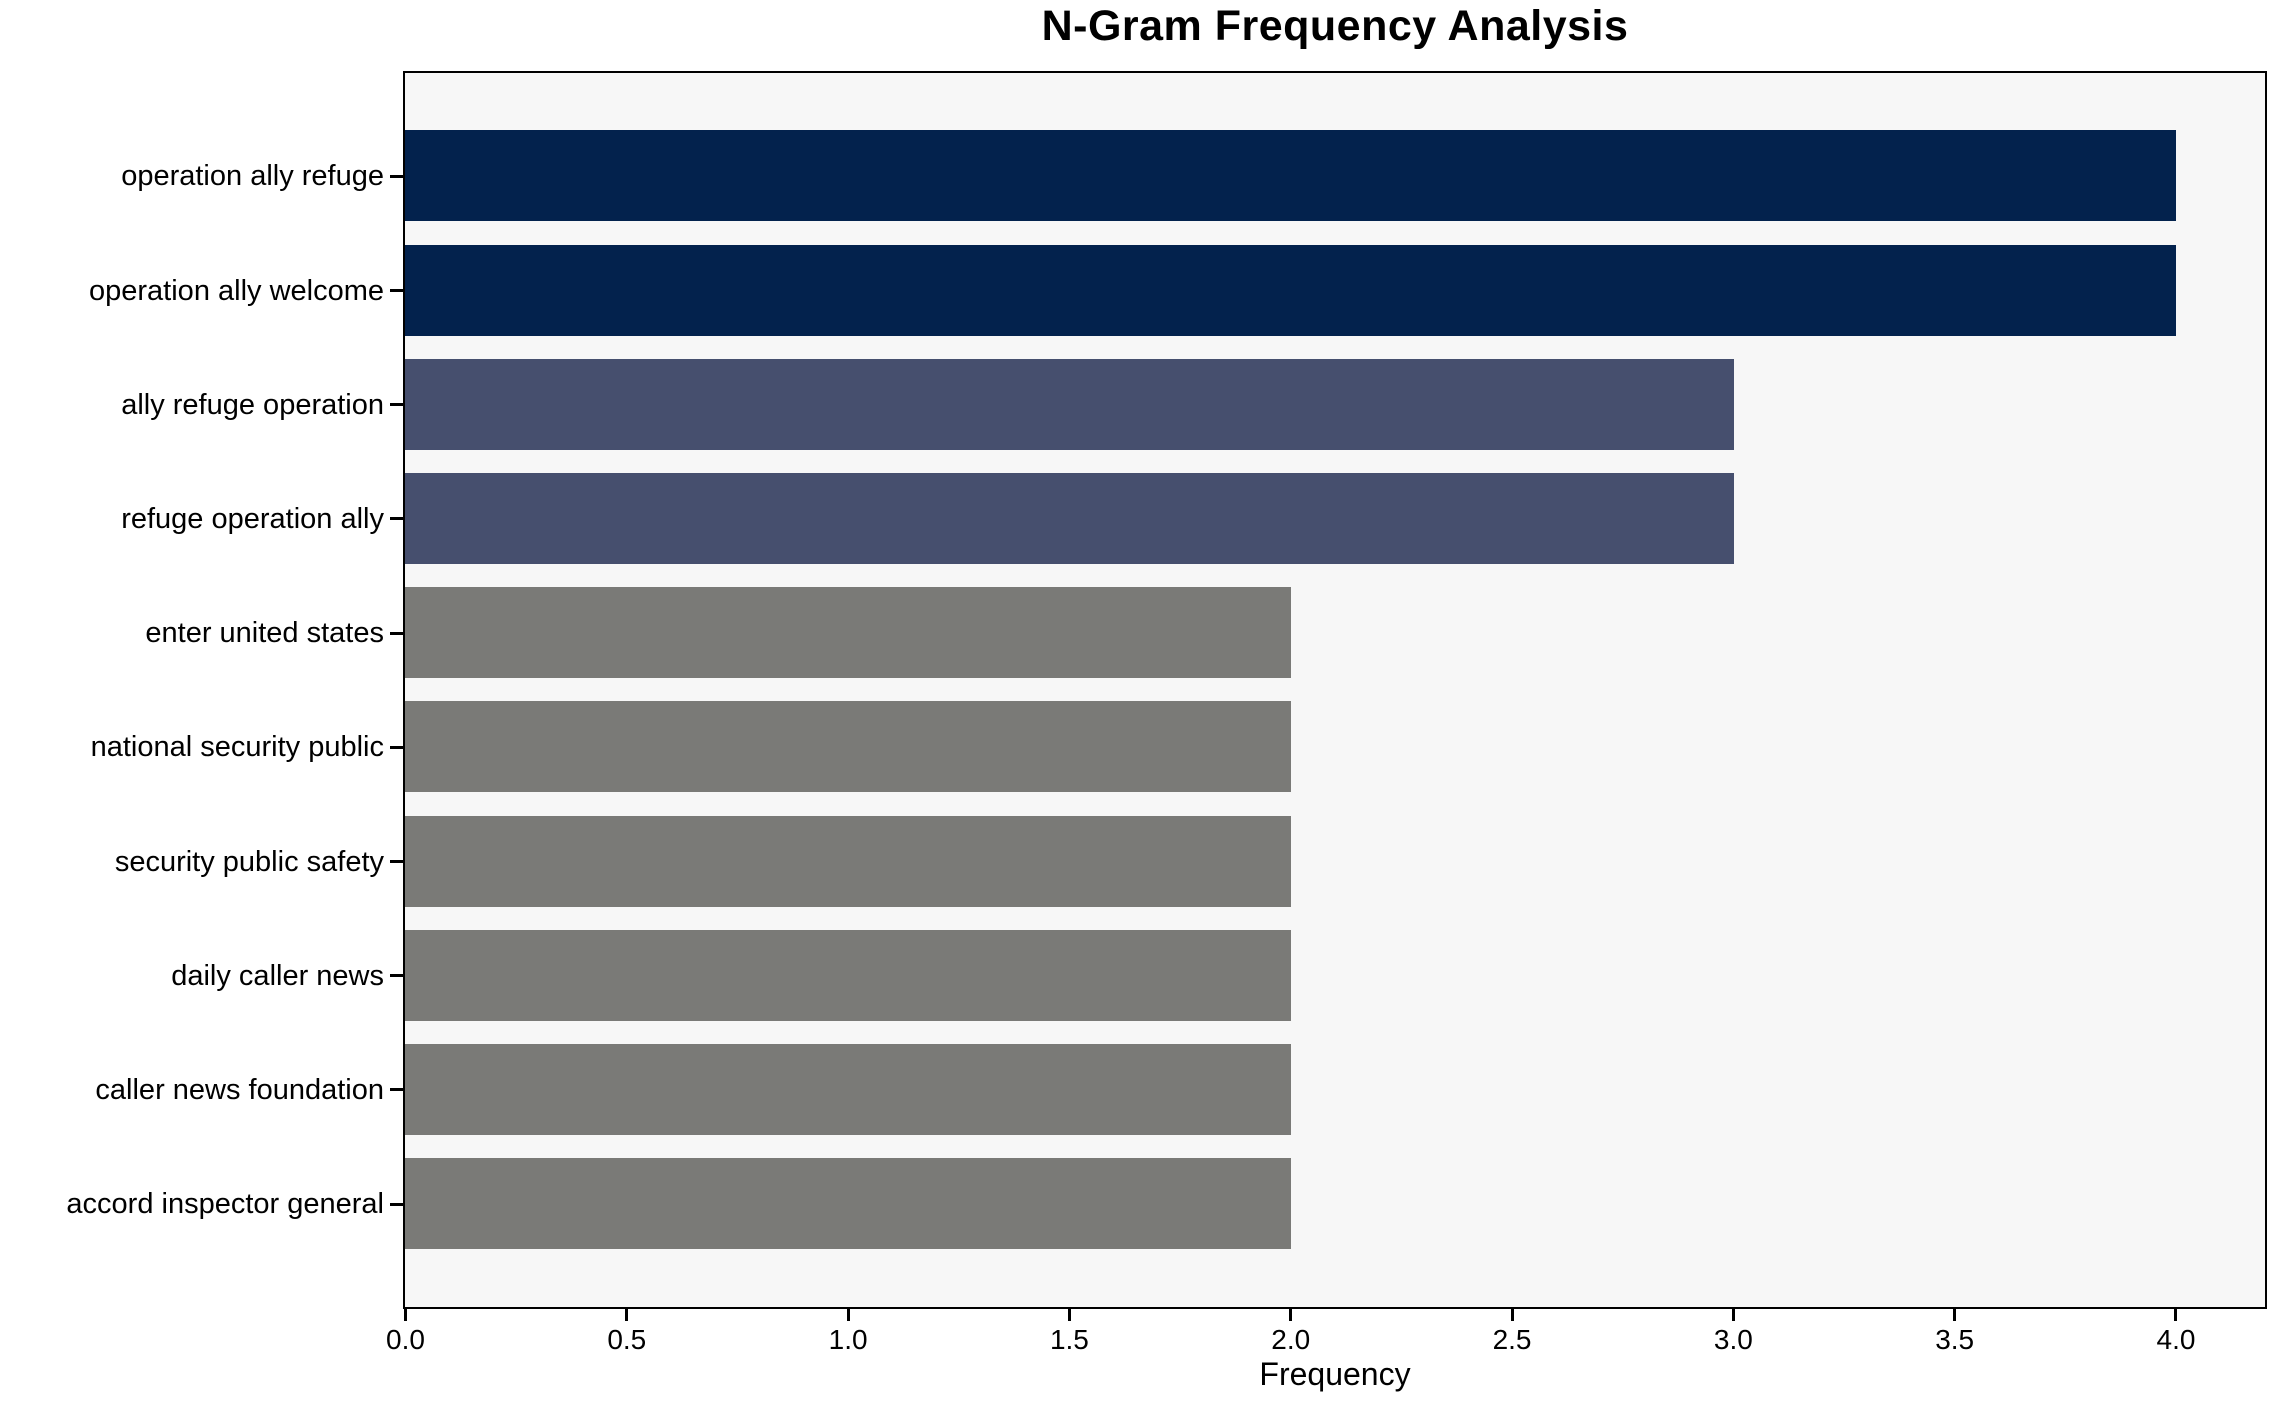 The image size is (2284, 1414). I want to click on x-tick-label: 1.5, so click(1069, 1339).